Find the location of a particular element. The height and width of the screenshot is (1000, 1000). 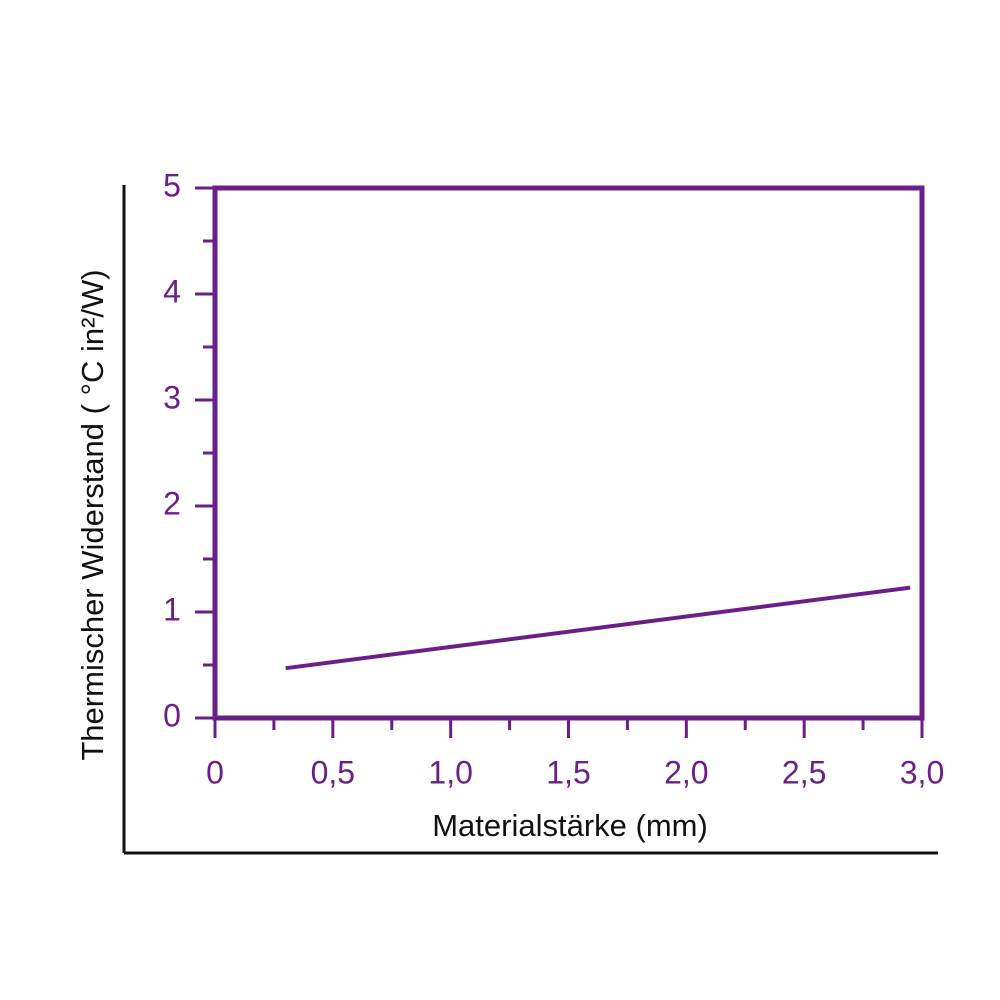

y-tick-label: 0 is located at coordinates (172, 715).